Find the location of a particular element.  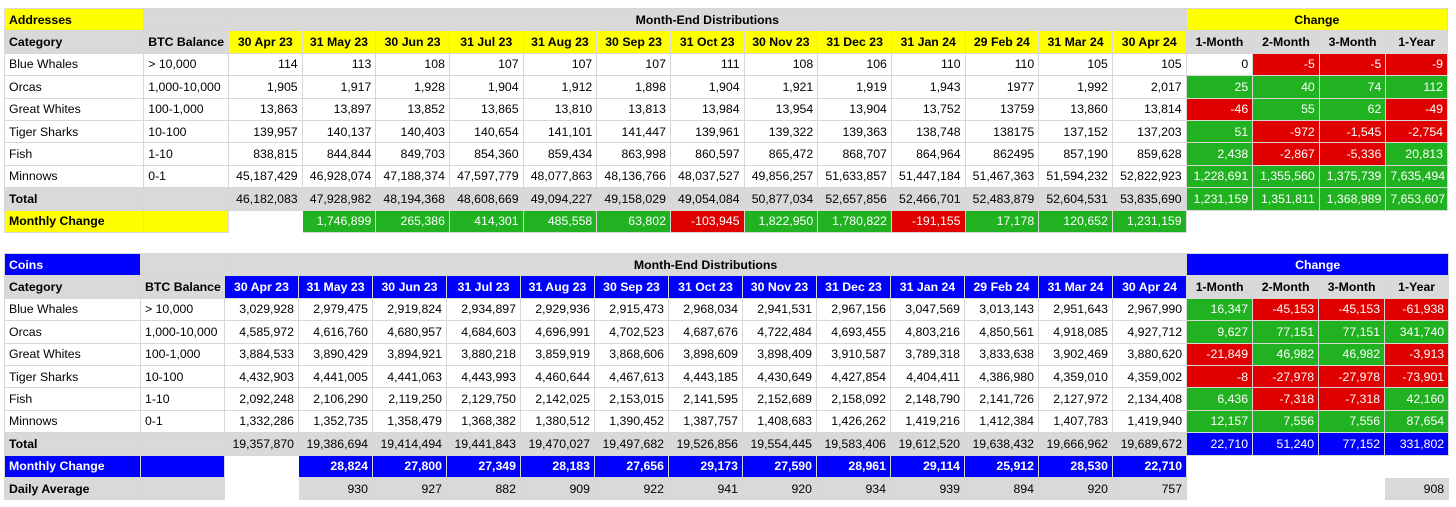

month-value: 860,597 is located at coordinates (707, 154).